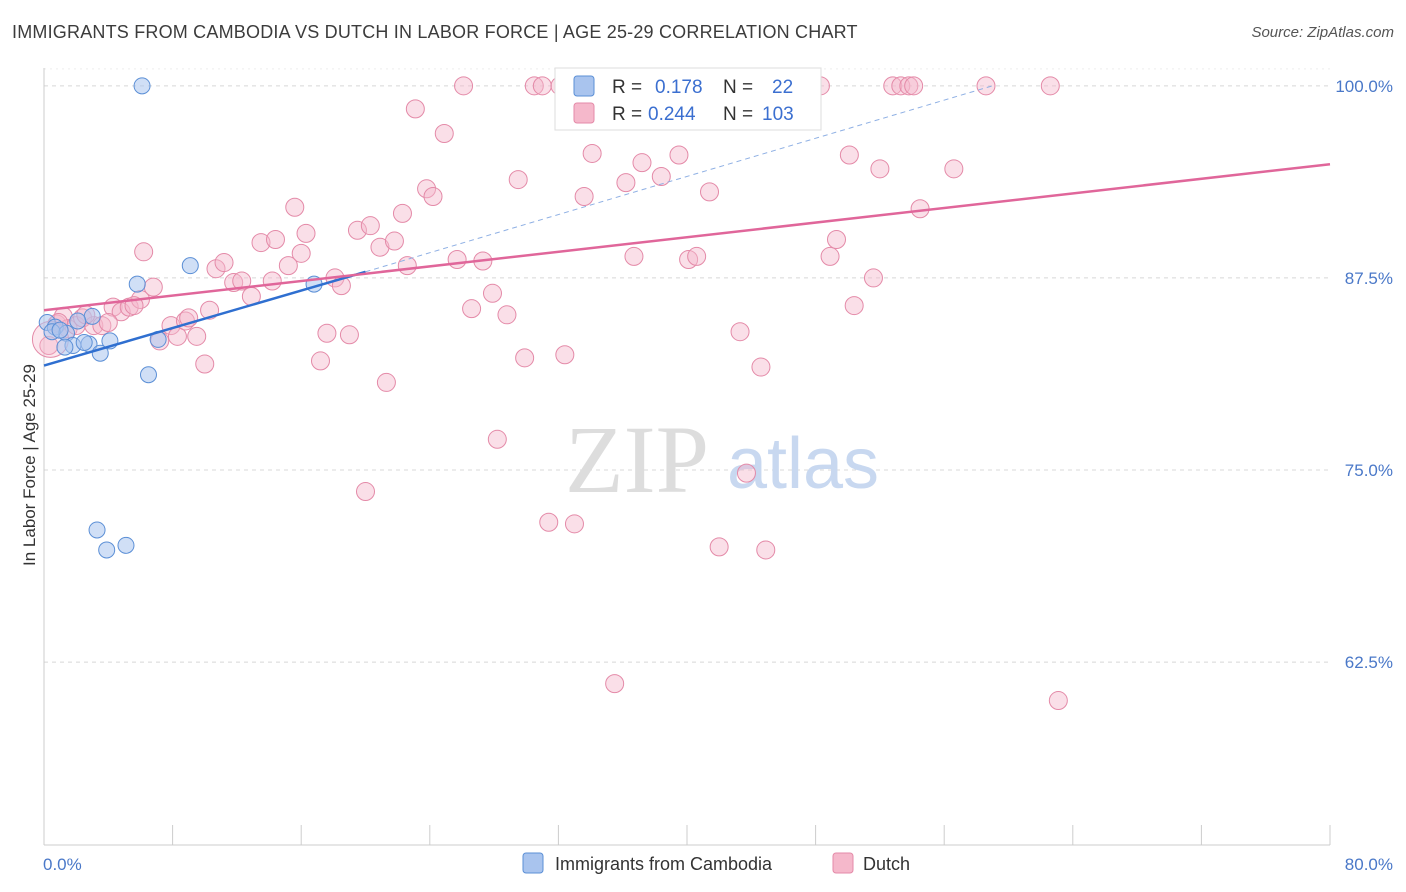  I want to click on legend-r-label-1: R =, so click(627, 87).